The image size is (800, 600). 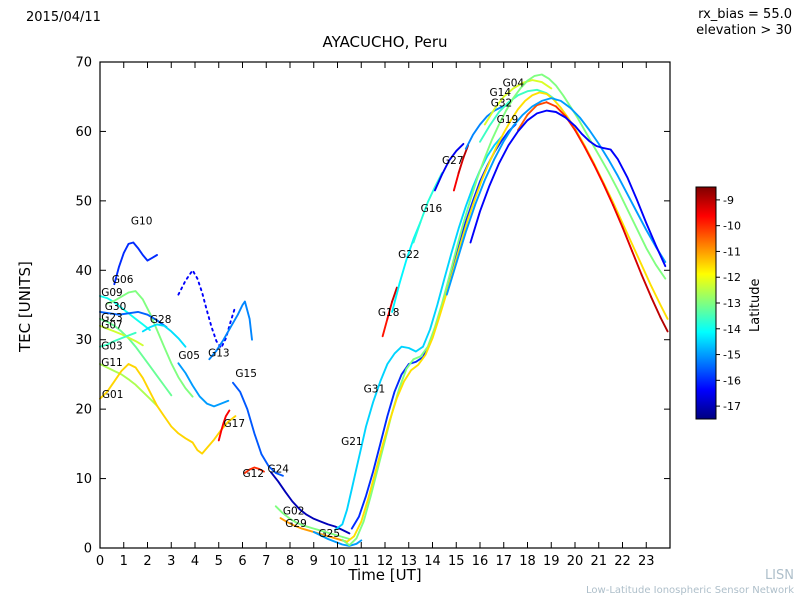 What do you see at coordinates (732, 329) in the screenshot?
I see `svg-text: -14` at bounding box center [732, 329].